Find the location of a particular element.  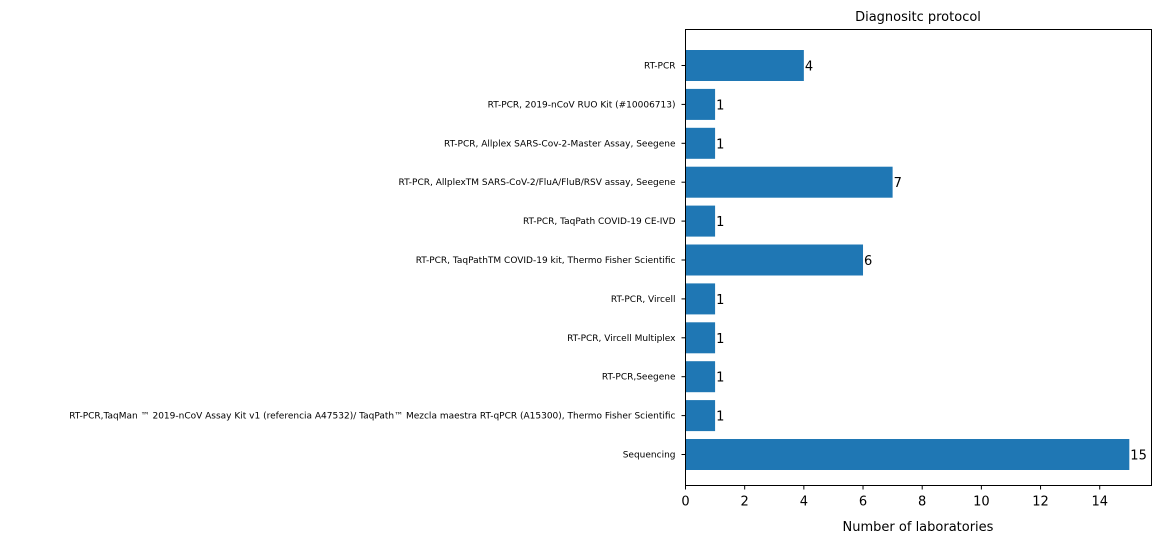

category-label: RT-PCR,Seegene is located at coordinates (639, 378).